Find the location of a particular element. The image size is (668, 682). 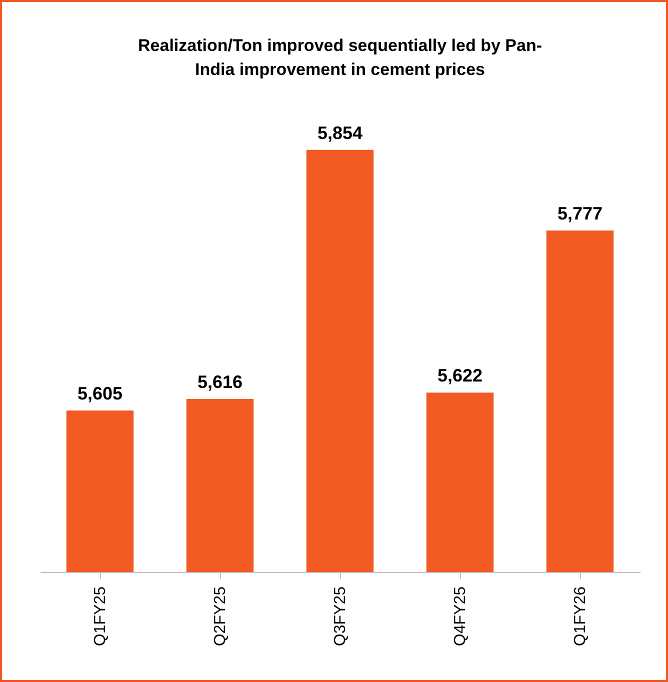

text: Realization/Ton improved sequentially led by Pan- is located at coordinates (340, 45).